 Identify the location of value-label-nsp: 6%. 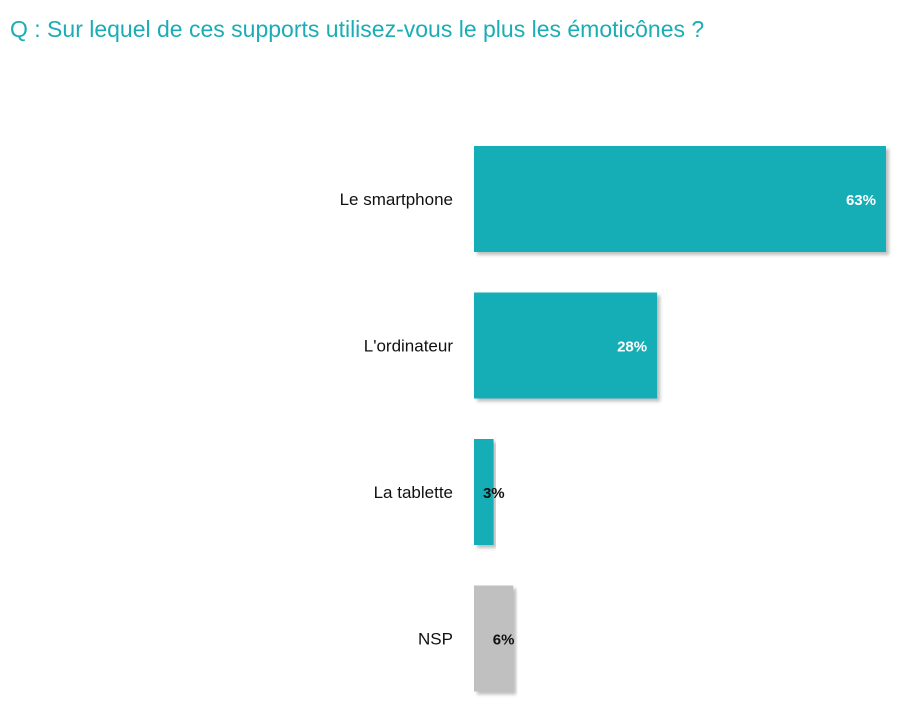
(504, 640).